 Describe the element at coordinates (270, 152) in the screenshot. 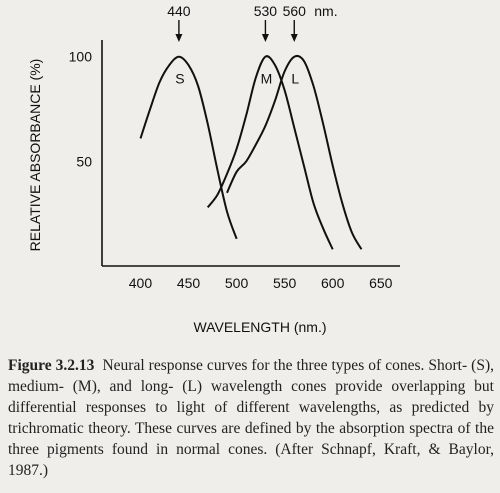

I see `curve-m` at that location.